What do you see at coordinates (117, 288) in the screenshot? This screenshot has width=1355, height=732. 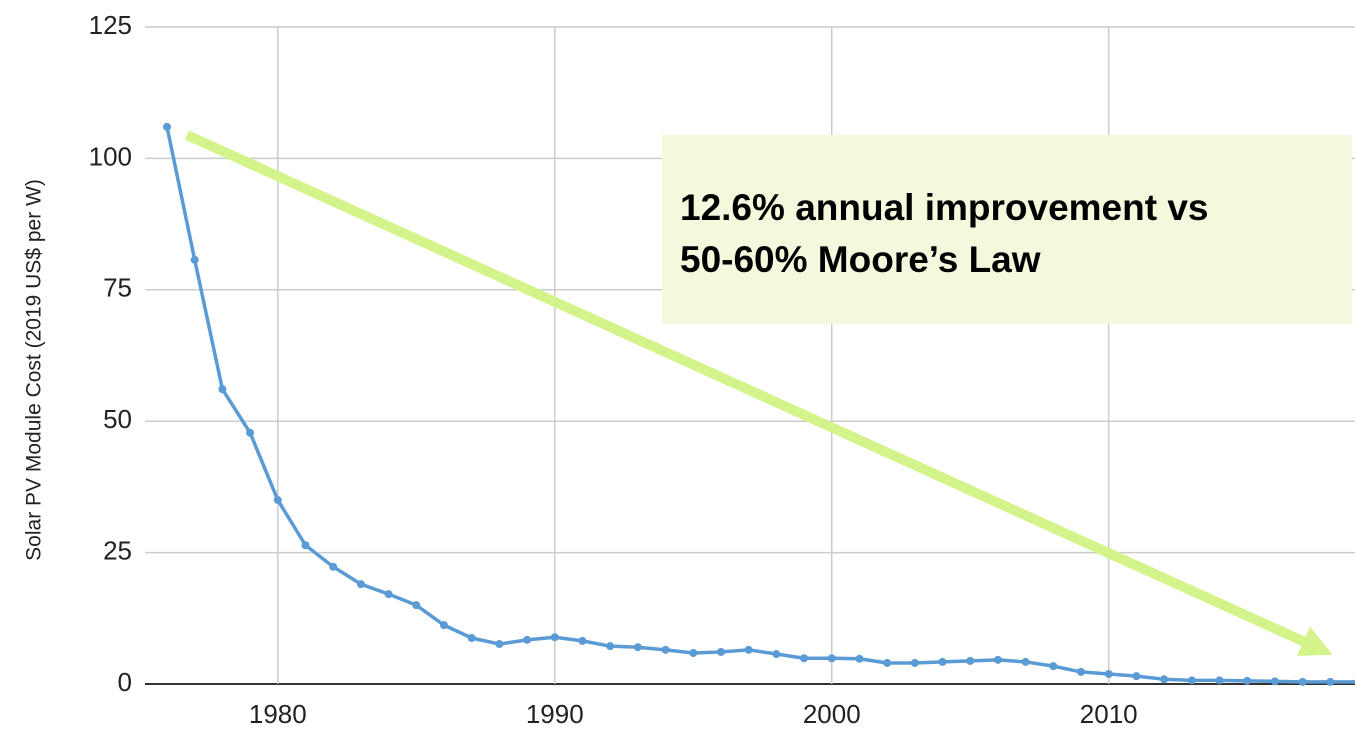 I see `y-tick-label: 75` at bounding box center [117, 288].